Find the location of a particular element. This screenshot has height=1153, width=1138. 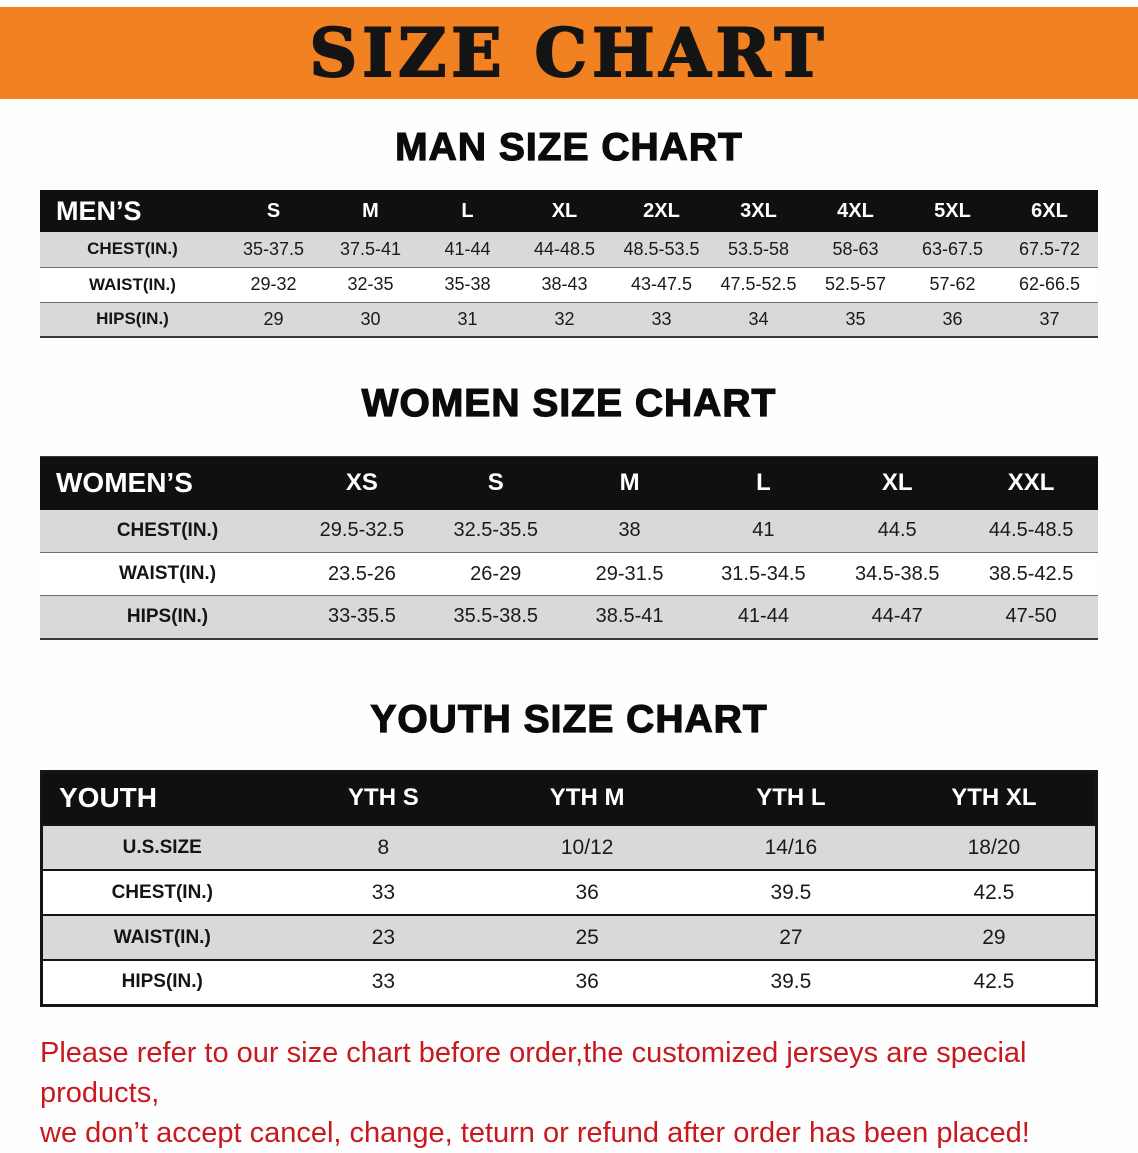

table-cell: 44.5-48.5 is located at coordinates (1031, 530).